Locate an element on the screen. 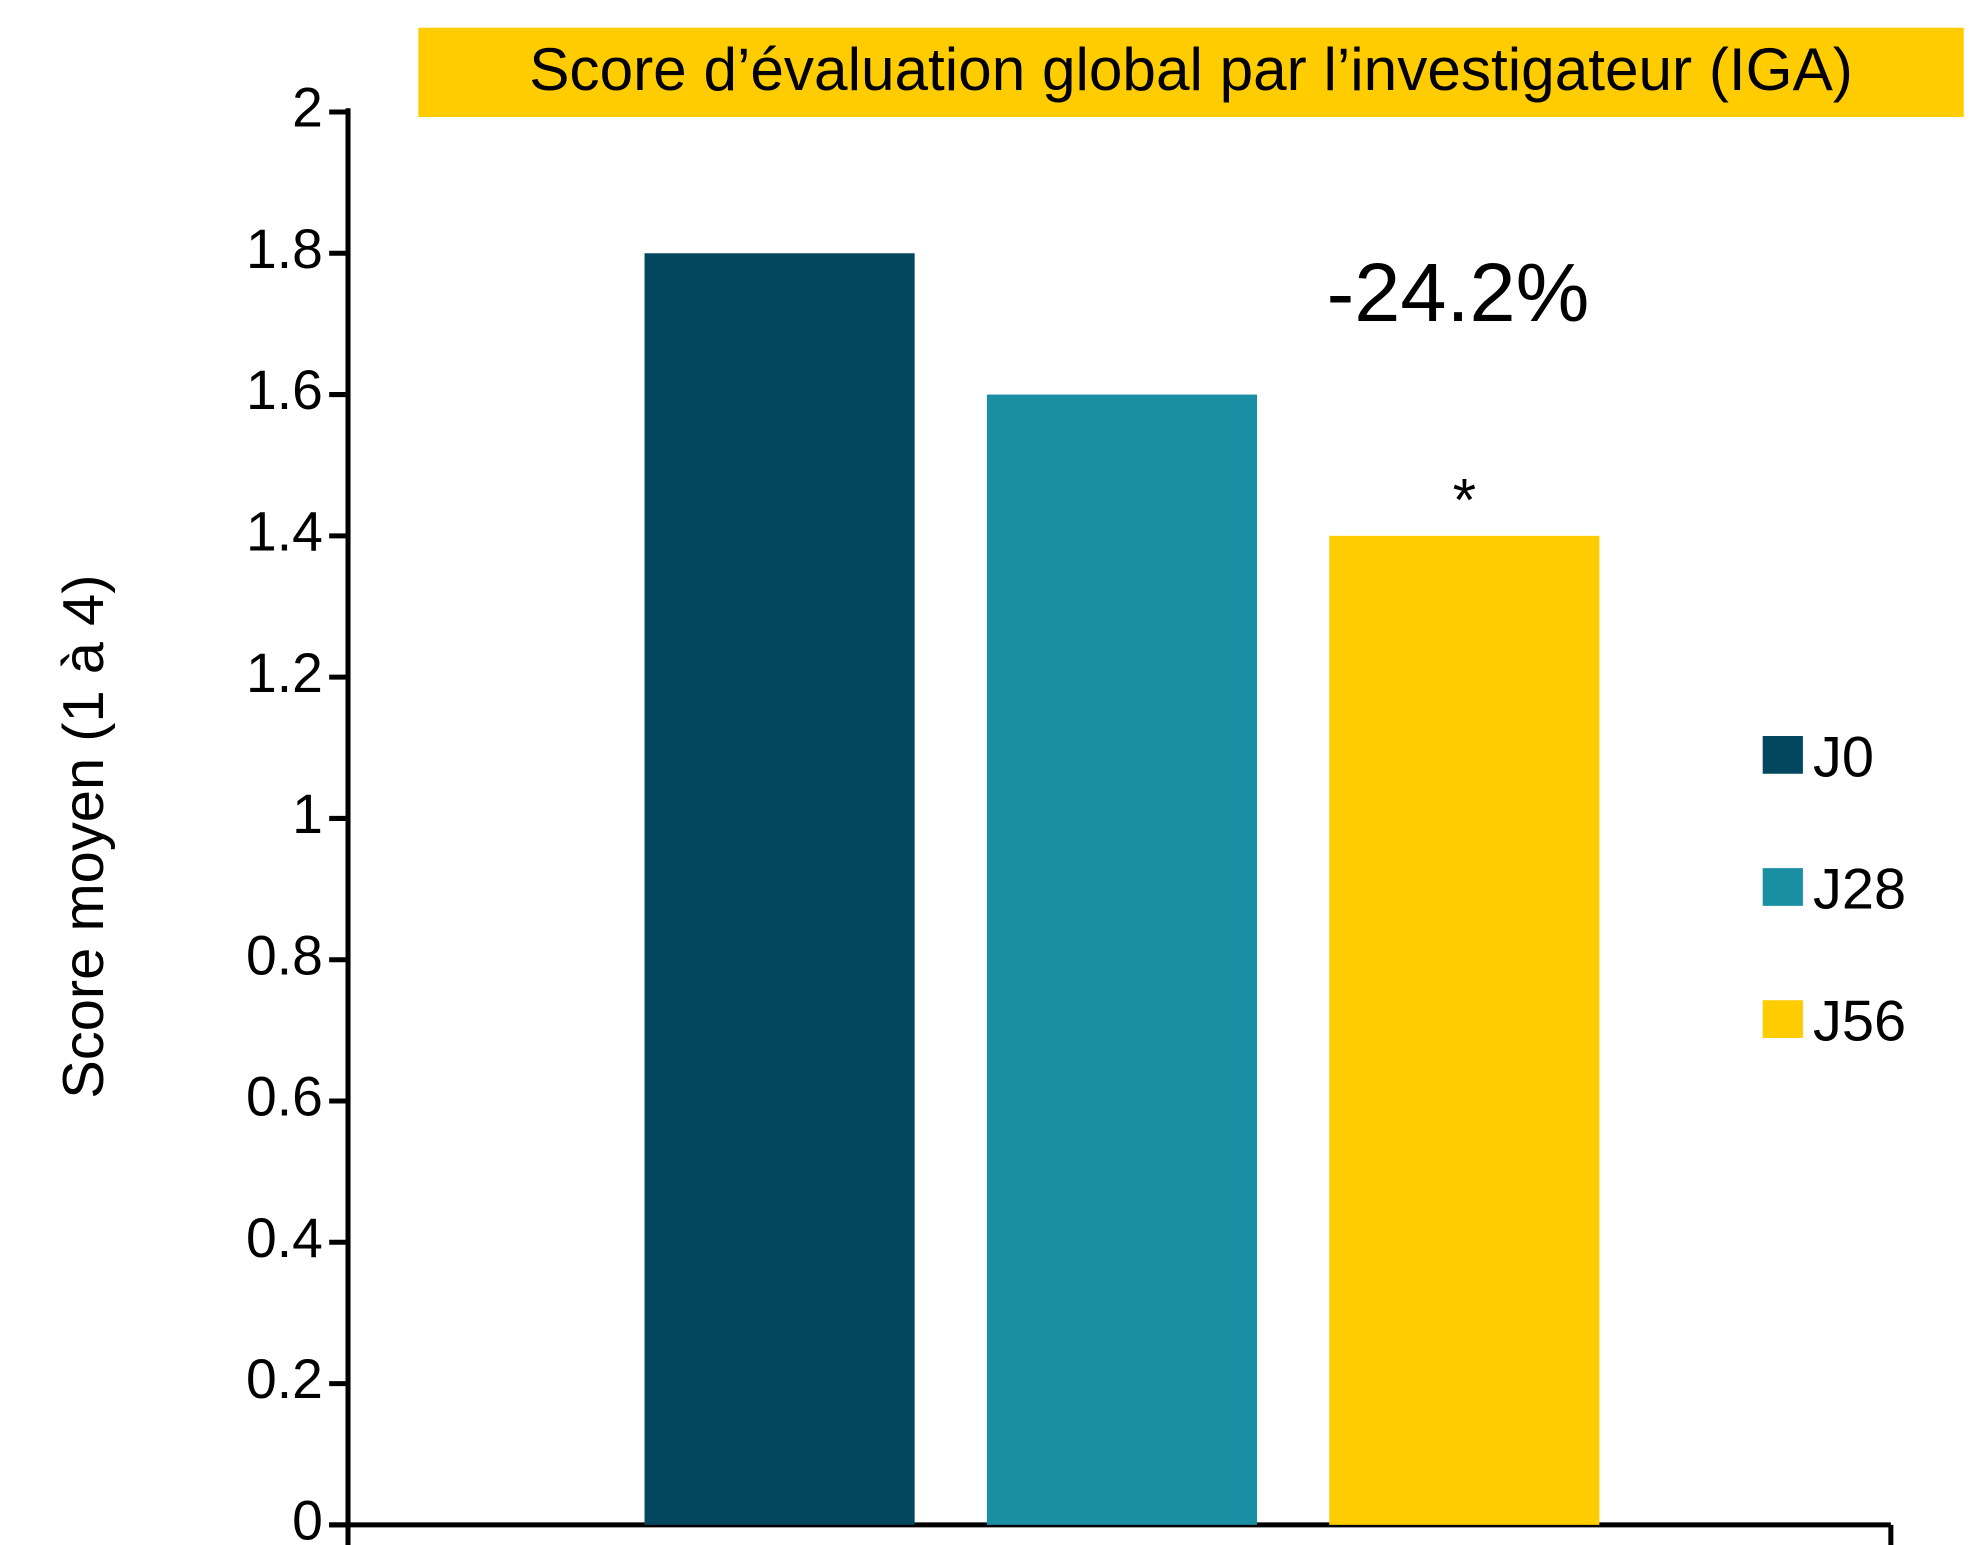  legend-label: J56 is located at coordinates (1859, 1022).